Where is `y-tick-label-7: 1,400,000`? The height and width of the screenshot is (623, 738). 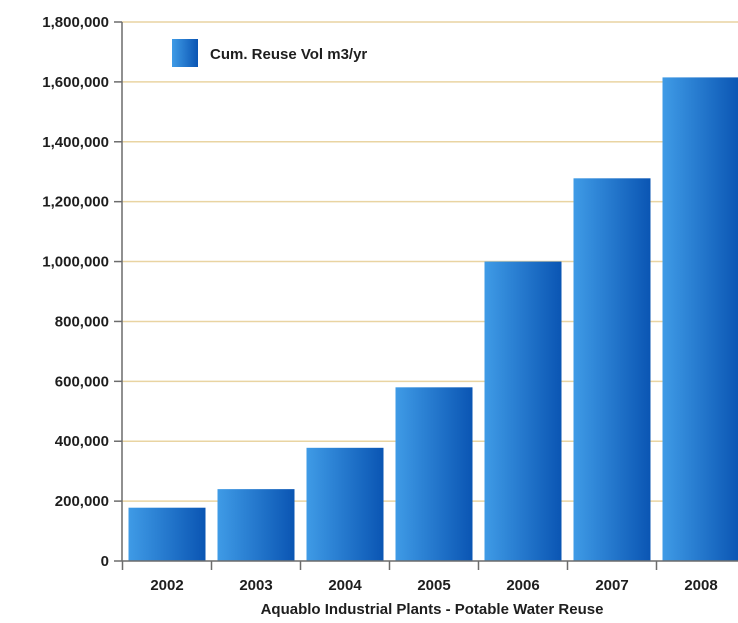
y-tick-label-7: 1,400,000 is located at coordinates (75, 142).